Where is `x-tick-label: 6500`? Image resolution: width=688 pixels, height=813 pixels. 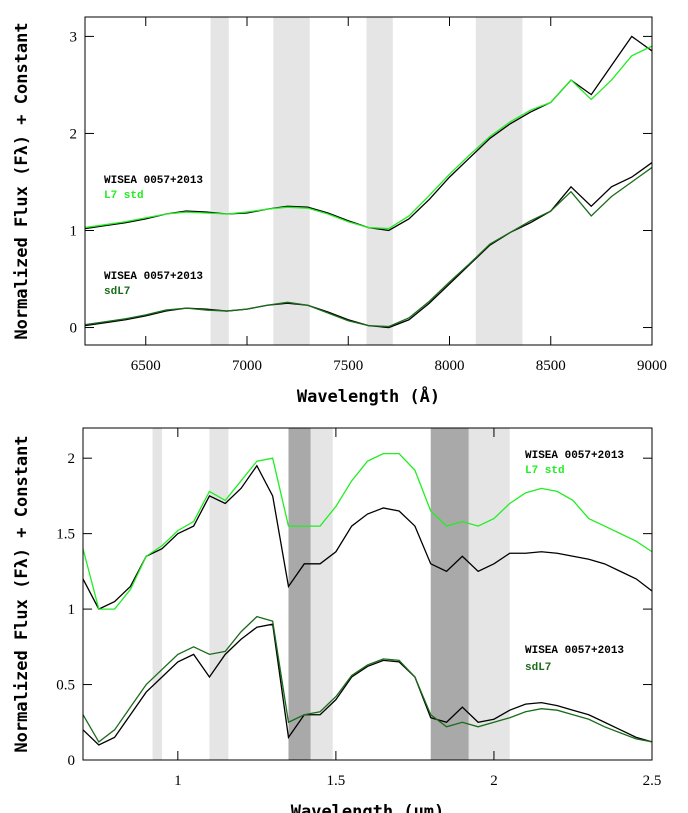
x-tick-label: 6500 is located at coordinates (146, 366).